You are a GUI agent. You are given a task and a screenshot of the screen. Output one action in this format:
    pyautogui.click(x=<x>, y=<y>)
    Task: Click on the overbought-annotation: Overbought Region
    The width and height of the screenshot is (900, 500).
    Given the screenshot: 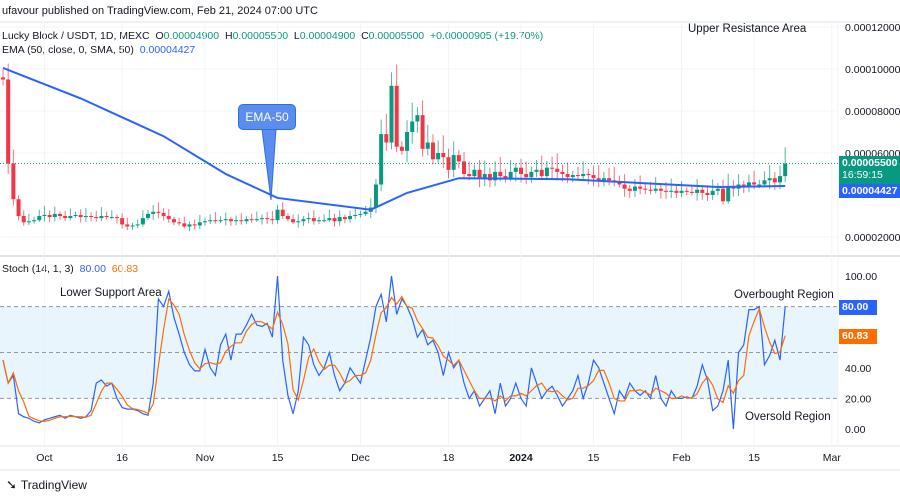 What is the action you would take?
    pyautogui.click(x=784, y=295)
    